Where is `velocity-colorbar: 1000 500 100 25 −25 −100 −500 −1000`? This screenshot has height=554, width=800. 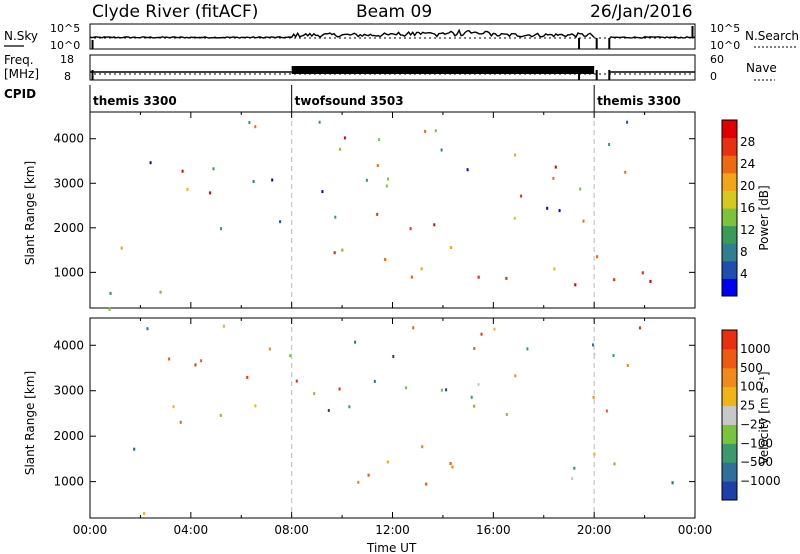 velocity-colorbar: 1000 500 100 25 −25 −100 −500 −1000 is located at coordinates (751, 415).